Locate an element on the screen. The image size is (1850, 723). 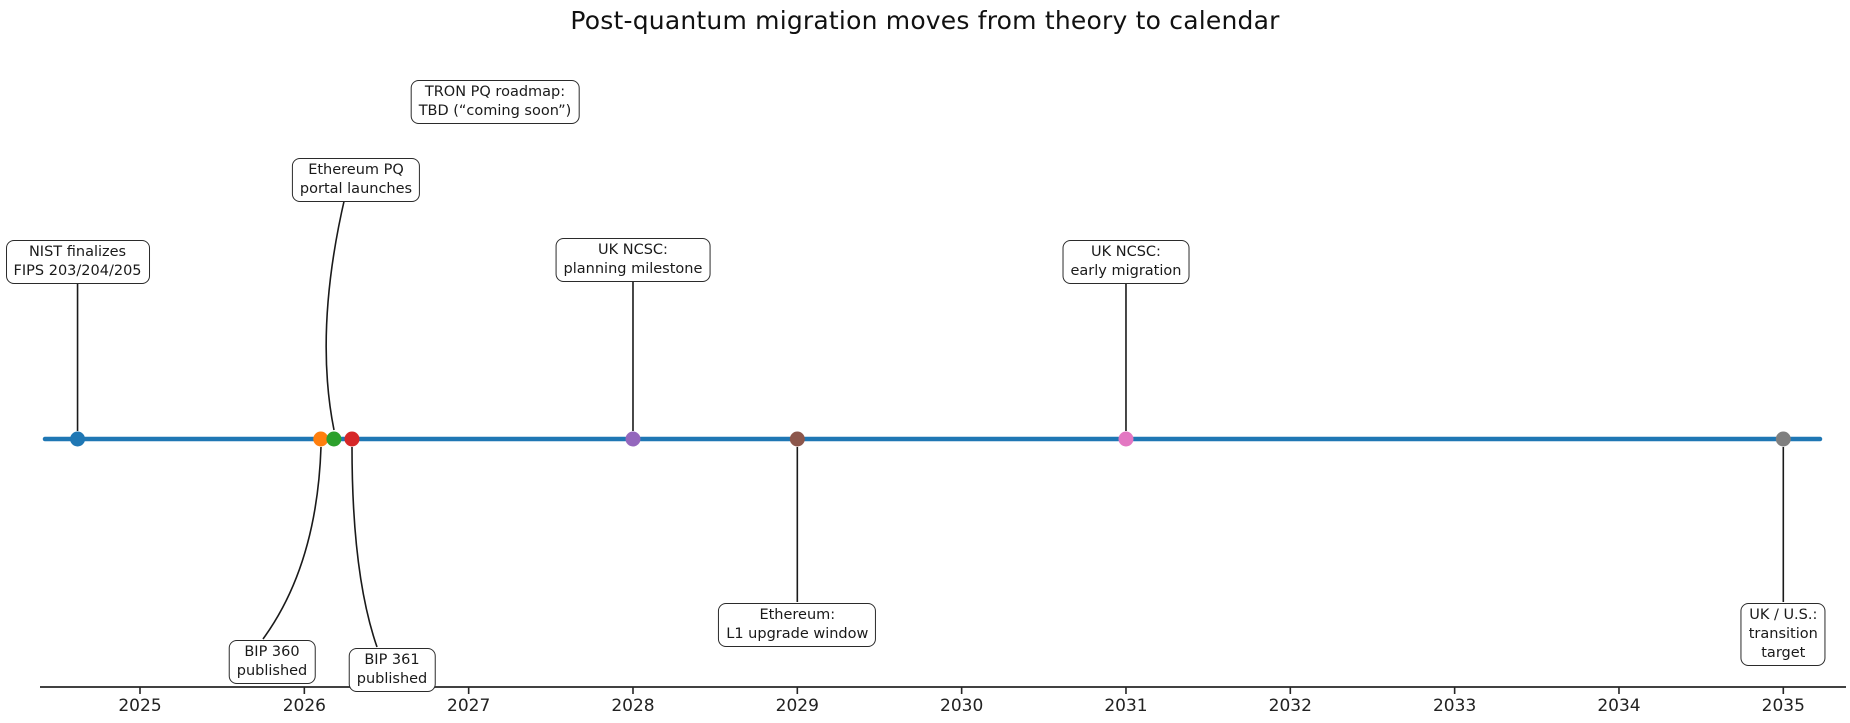
x-tick-label-2030: 2030 is located at coordinates (962, 706).